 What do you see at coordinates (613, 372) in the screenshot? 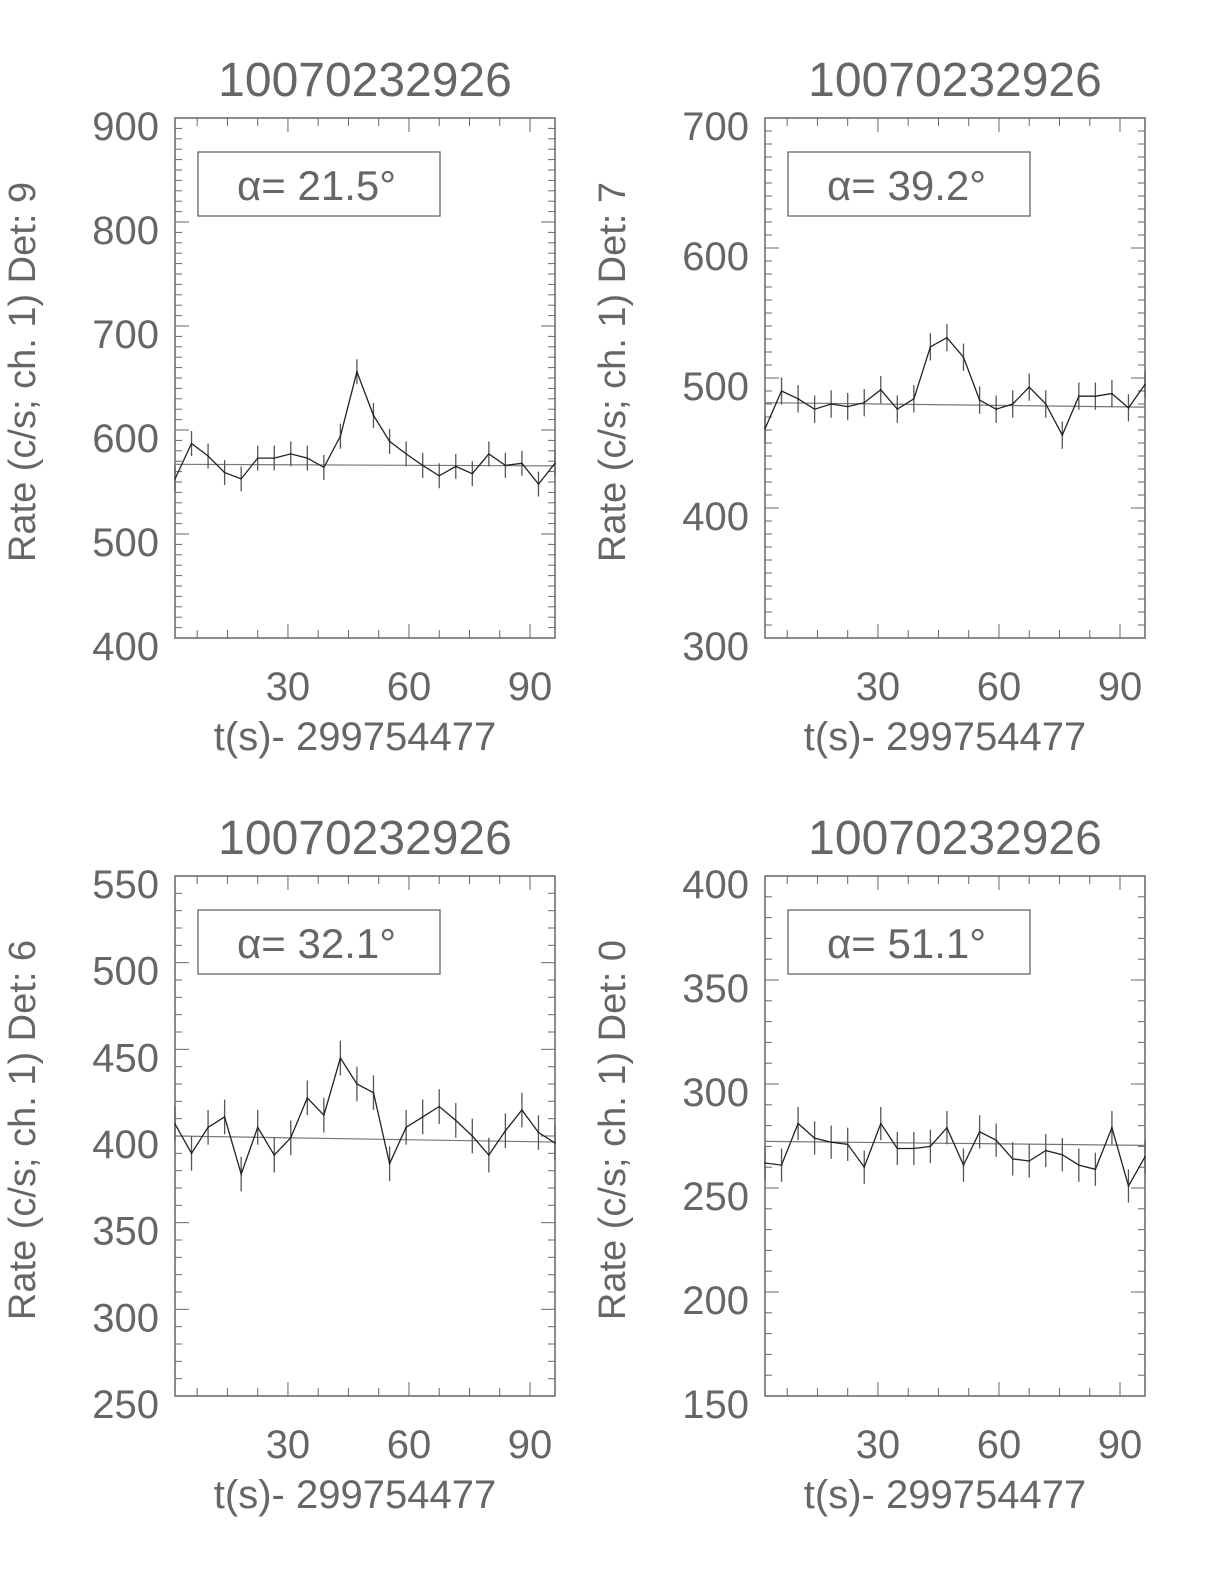
I see `y-axis-label: Rate (c/s; ch. 1) Det: 7` at bounding box center [613, 372].